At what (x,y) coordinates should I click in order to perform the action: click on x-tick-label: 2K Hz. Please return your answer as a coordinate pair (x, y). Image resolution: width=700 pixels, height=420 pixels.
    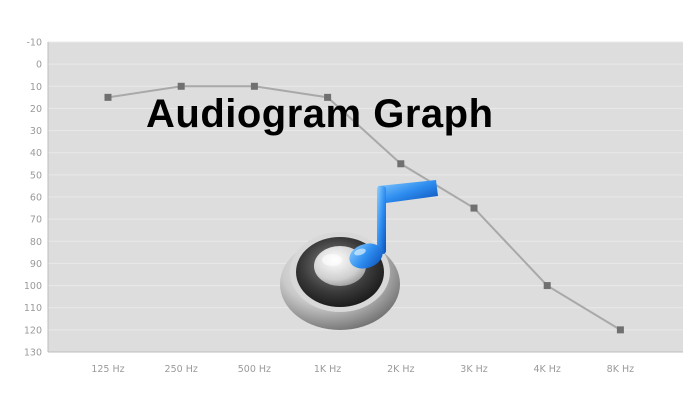
    Looking at the image, I should click on (400, 369).